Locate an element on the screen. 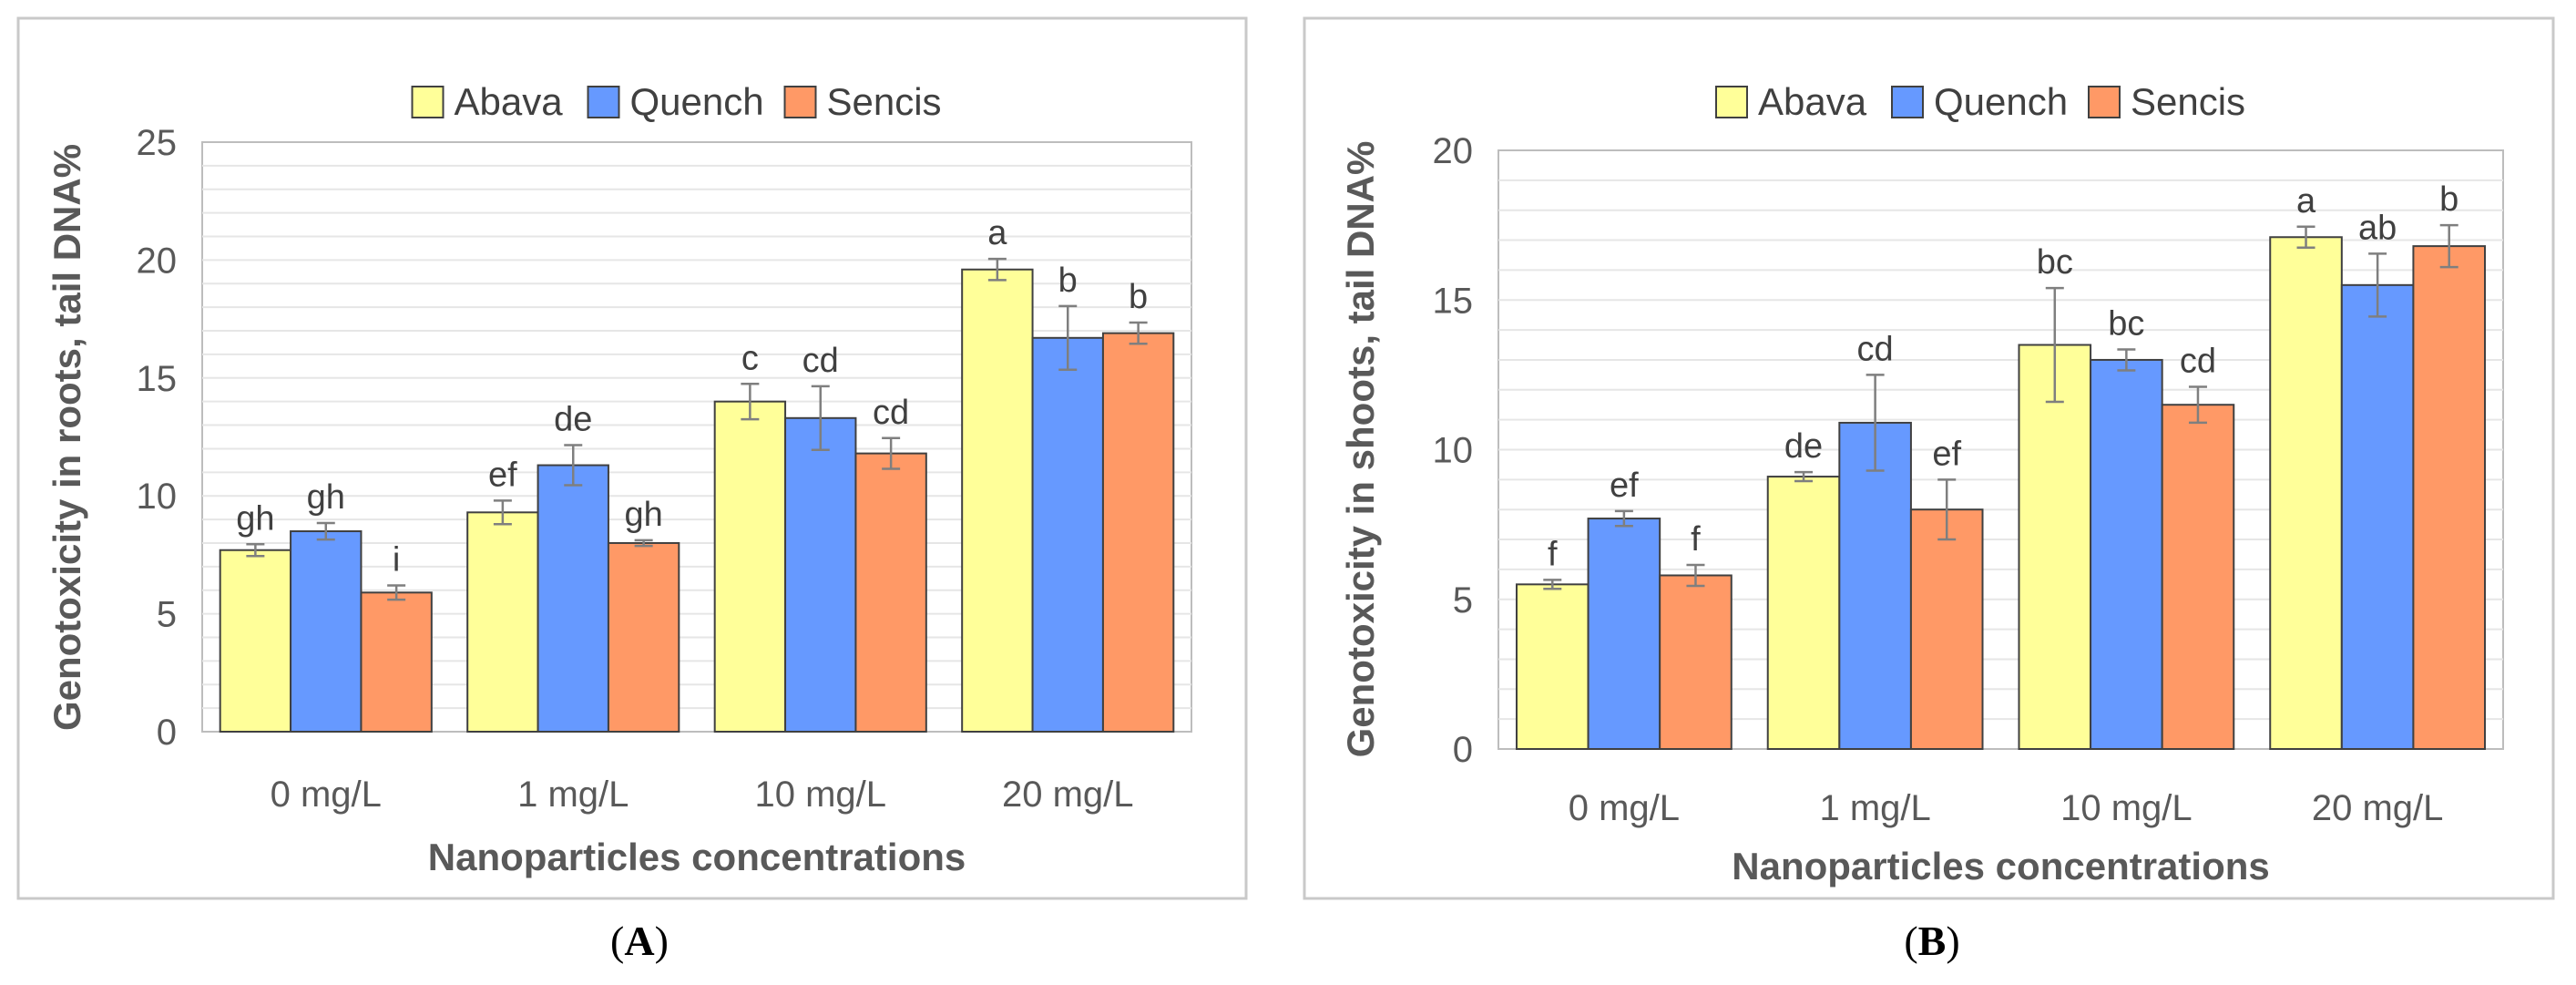 This screenshot has height=985, width=2576. panel-b-panel-letter: B is located at coordinates (1932, 941).